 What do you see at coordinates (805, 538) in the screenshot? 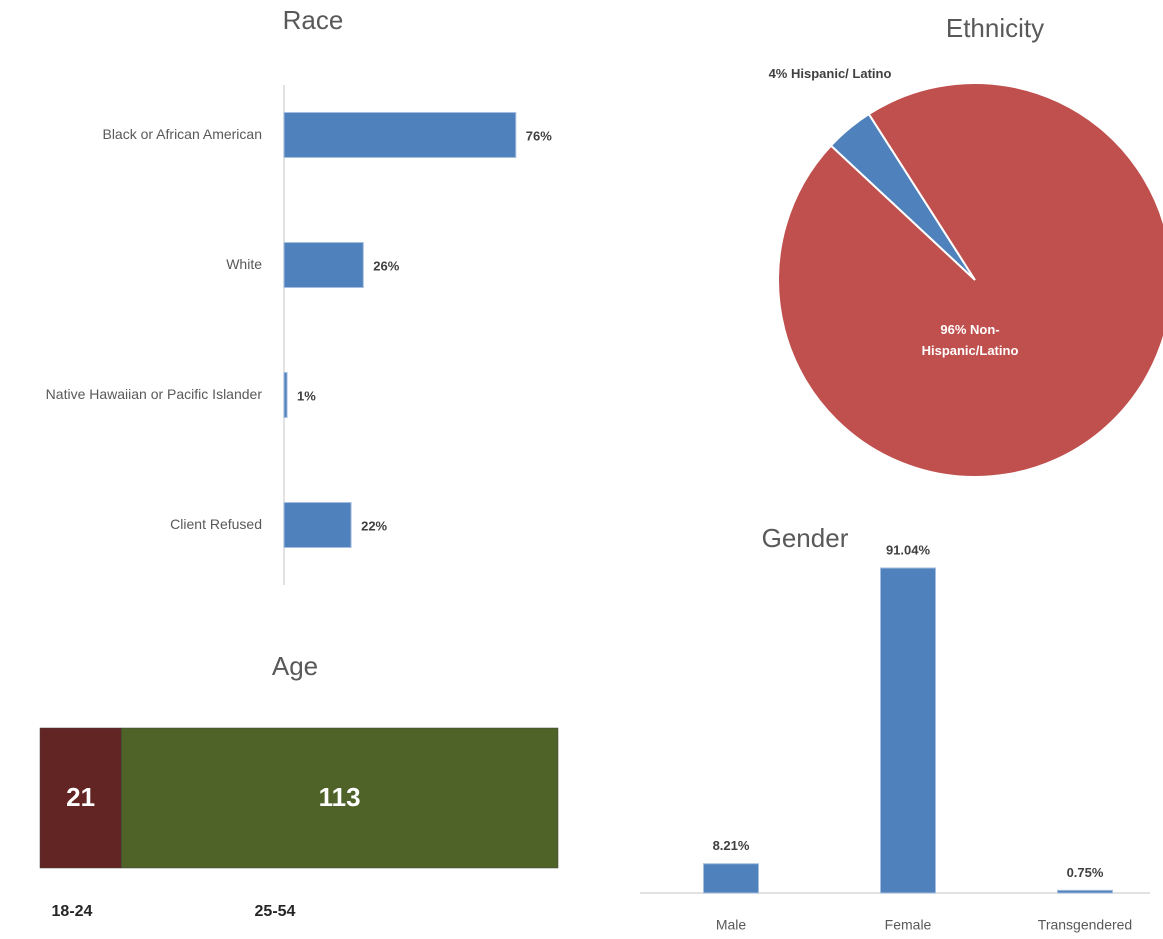
I see `chart-title: Gender` at bounding box center [805, 538].